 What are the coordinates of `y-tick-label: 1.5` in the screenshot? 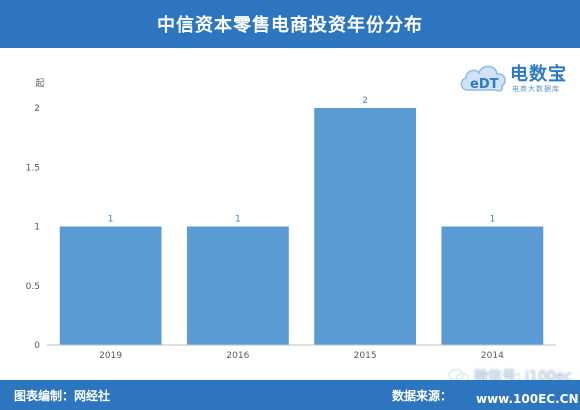 It's located at (33, 168).